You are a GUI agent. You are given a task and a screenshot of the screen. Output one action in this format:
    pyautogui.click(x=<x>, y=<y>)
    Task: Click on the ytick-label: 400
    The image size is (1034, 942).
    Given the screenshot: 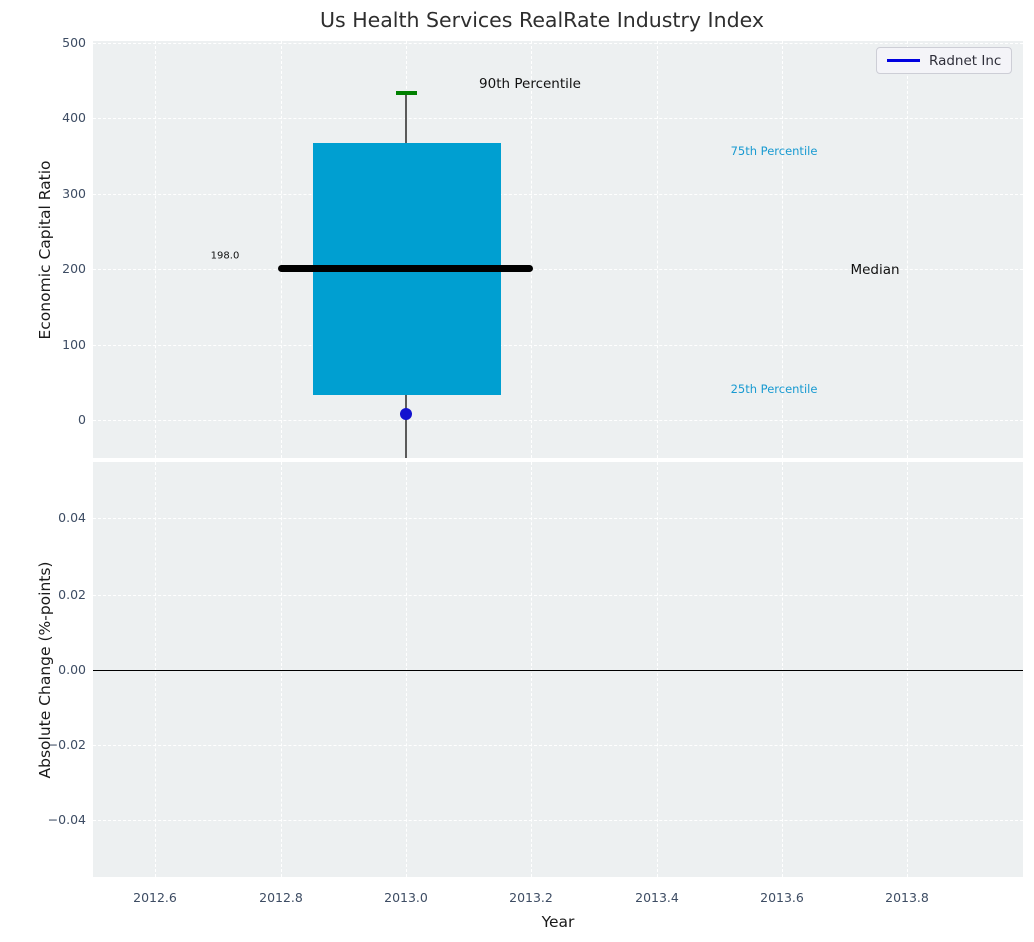 What is the action you would take?
    pyautogui.click(x=74, y=117)
    